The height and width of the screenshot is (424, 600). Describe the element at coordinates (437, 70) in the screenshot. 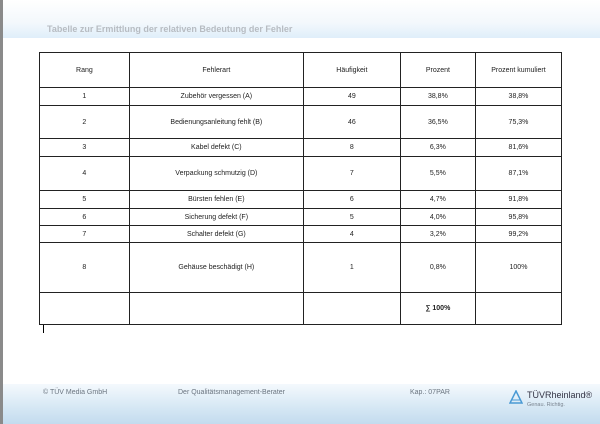

I see `table-cell: Prozent` at that location.